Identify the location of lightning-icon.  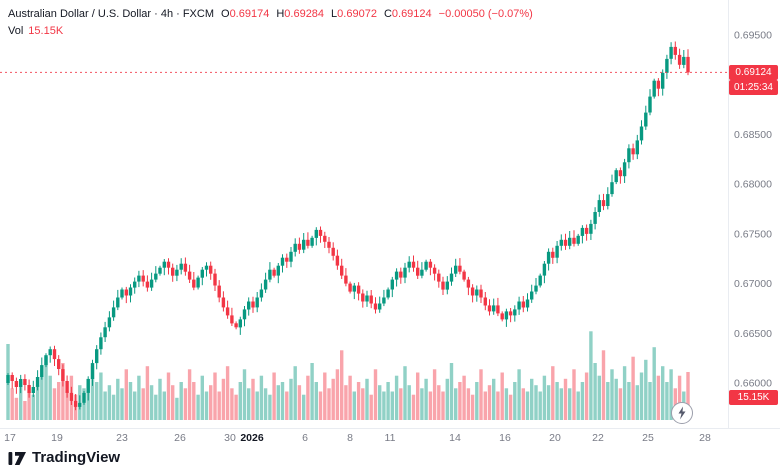
(682, 413).